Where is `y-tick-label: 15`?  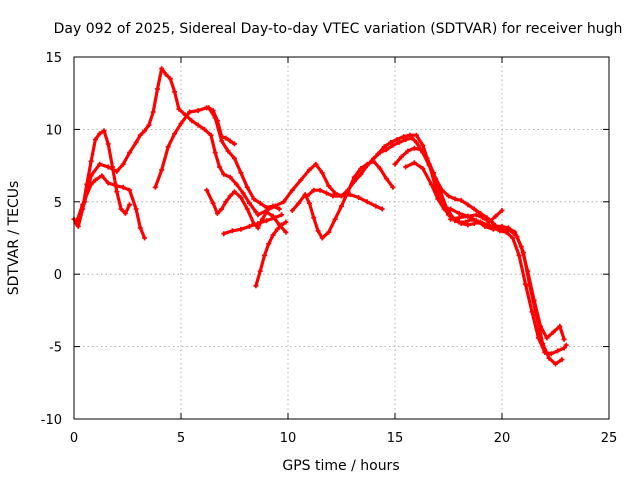
y-tick-label: 15 is located at coordinates (53, 58).